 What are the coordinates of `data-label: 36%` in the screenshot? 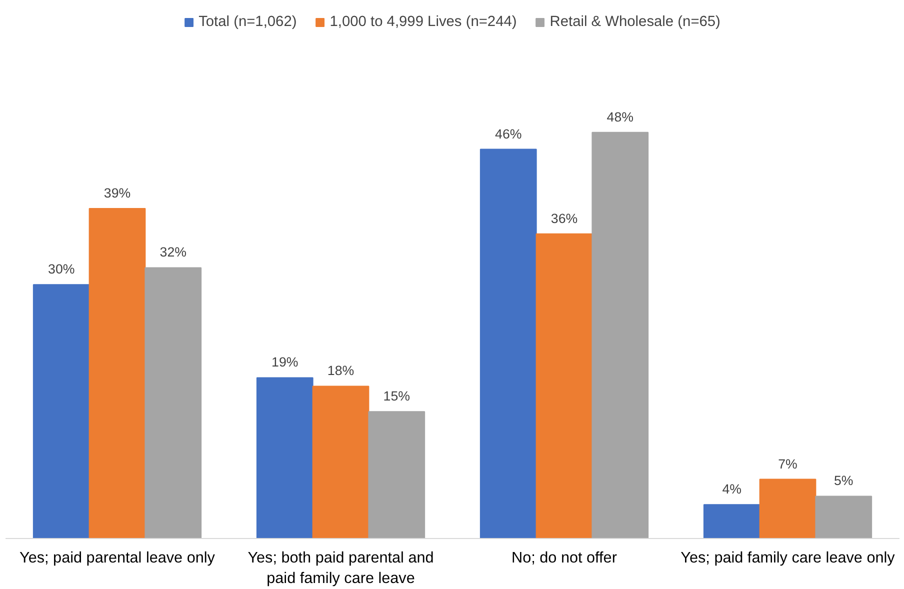 It's located at (564, 218).